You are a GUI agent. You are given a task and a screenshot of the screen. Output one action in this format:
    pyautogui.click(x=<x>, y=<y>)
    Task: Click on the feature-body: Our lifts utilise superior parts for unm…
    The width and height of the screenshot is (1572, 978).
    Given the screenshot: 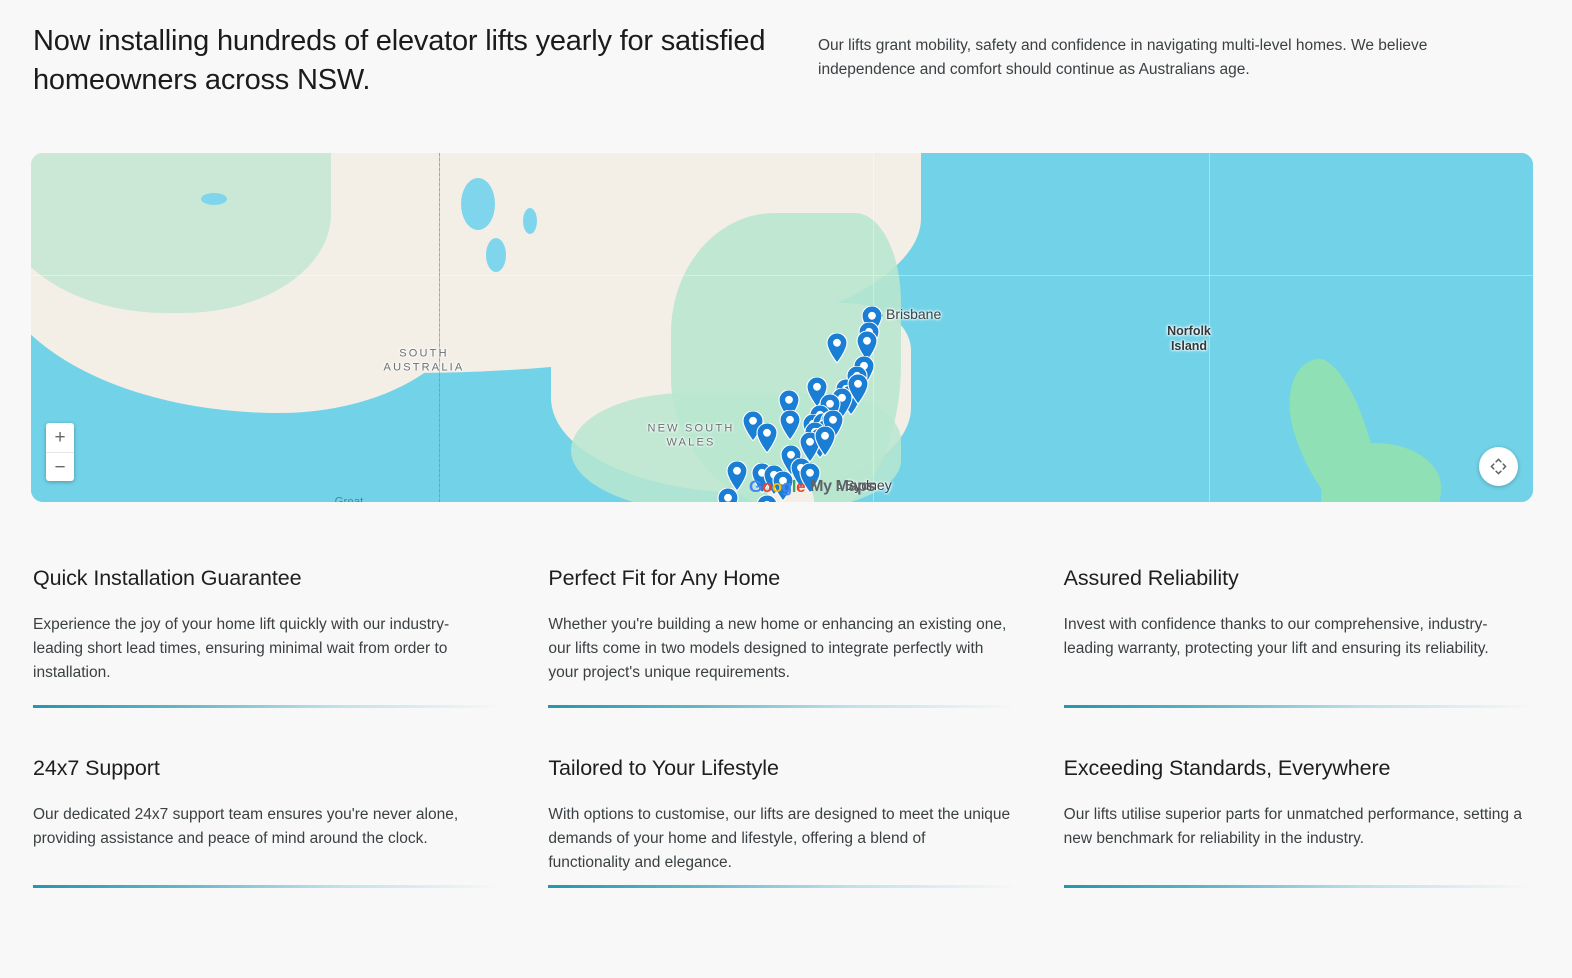 What is the action you would take?
    pyautogui.click(x=1292, y=827)
    